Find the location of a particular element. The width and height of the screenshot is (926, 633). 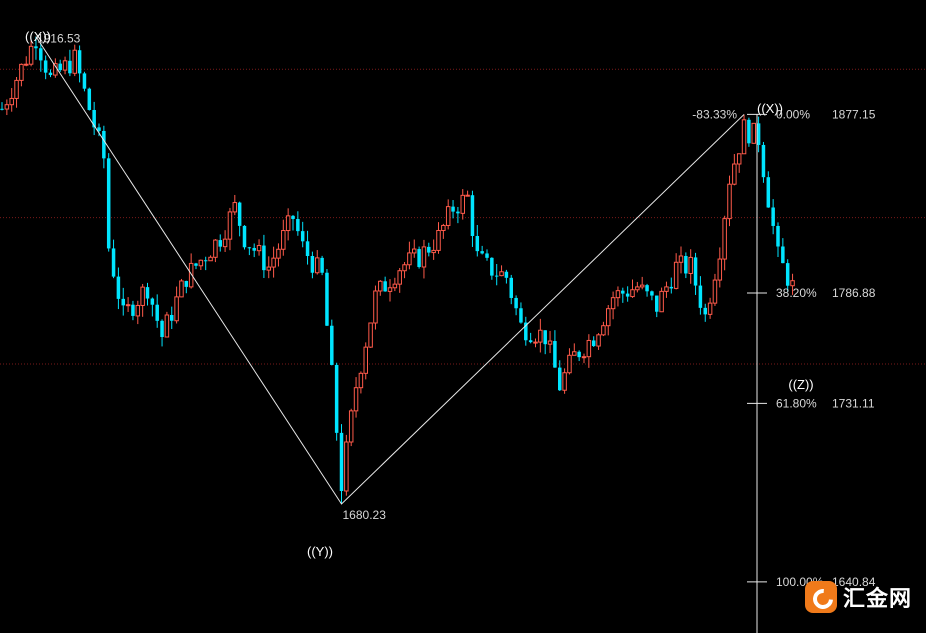

price-annotation-high: 1916.53 is located at coordinates (59, 39).